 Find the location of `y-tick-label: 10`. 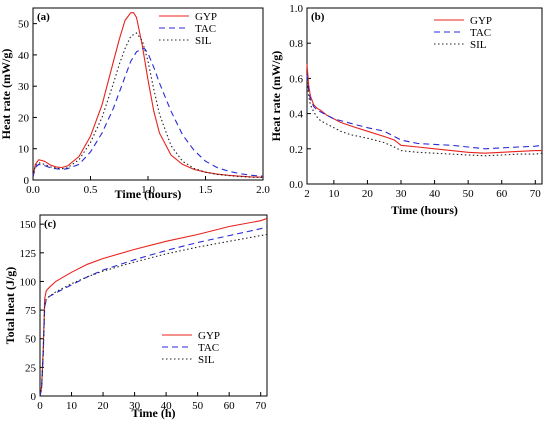

y-tick-label: 10 is located at coordinates (24, 150).